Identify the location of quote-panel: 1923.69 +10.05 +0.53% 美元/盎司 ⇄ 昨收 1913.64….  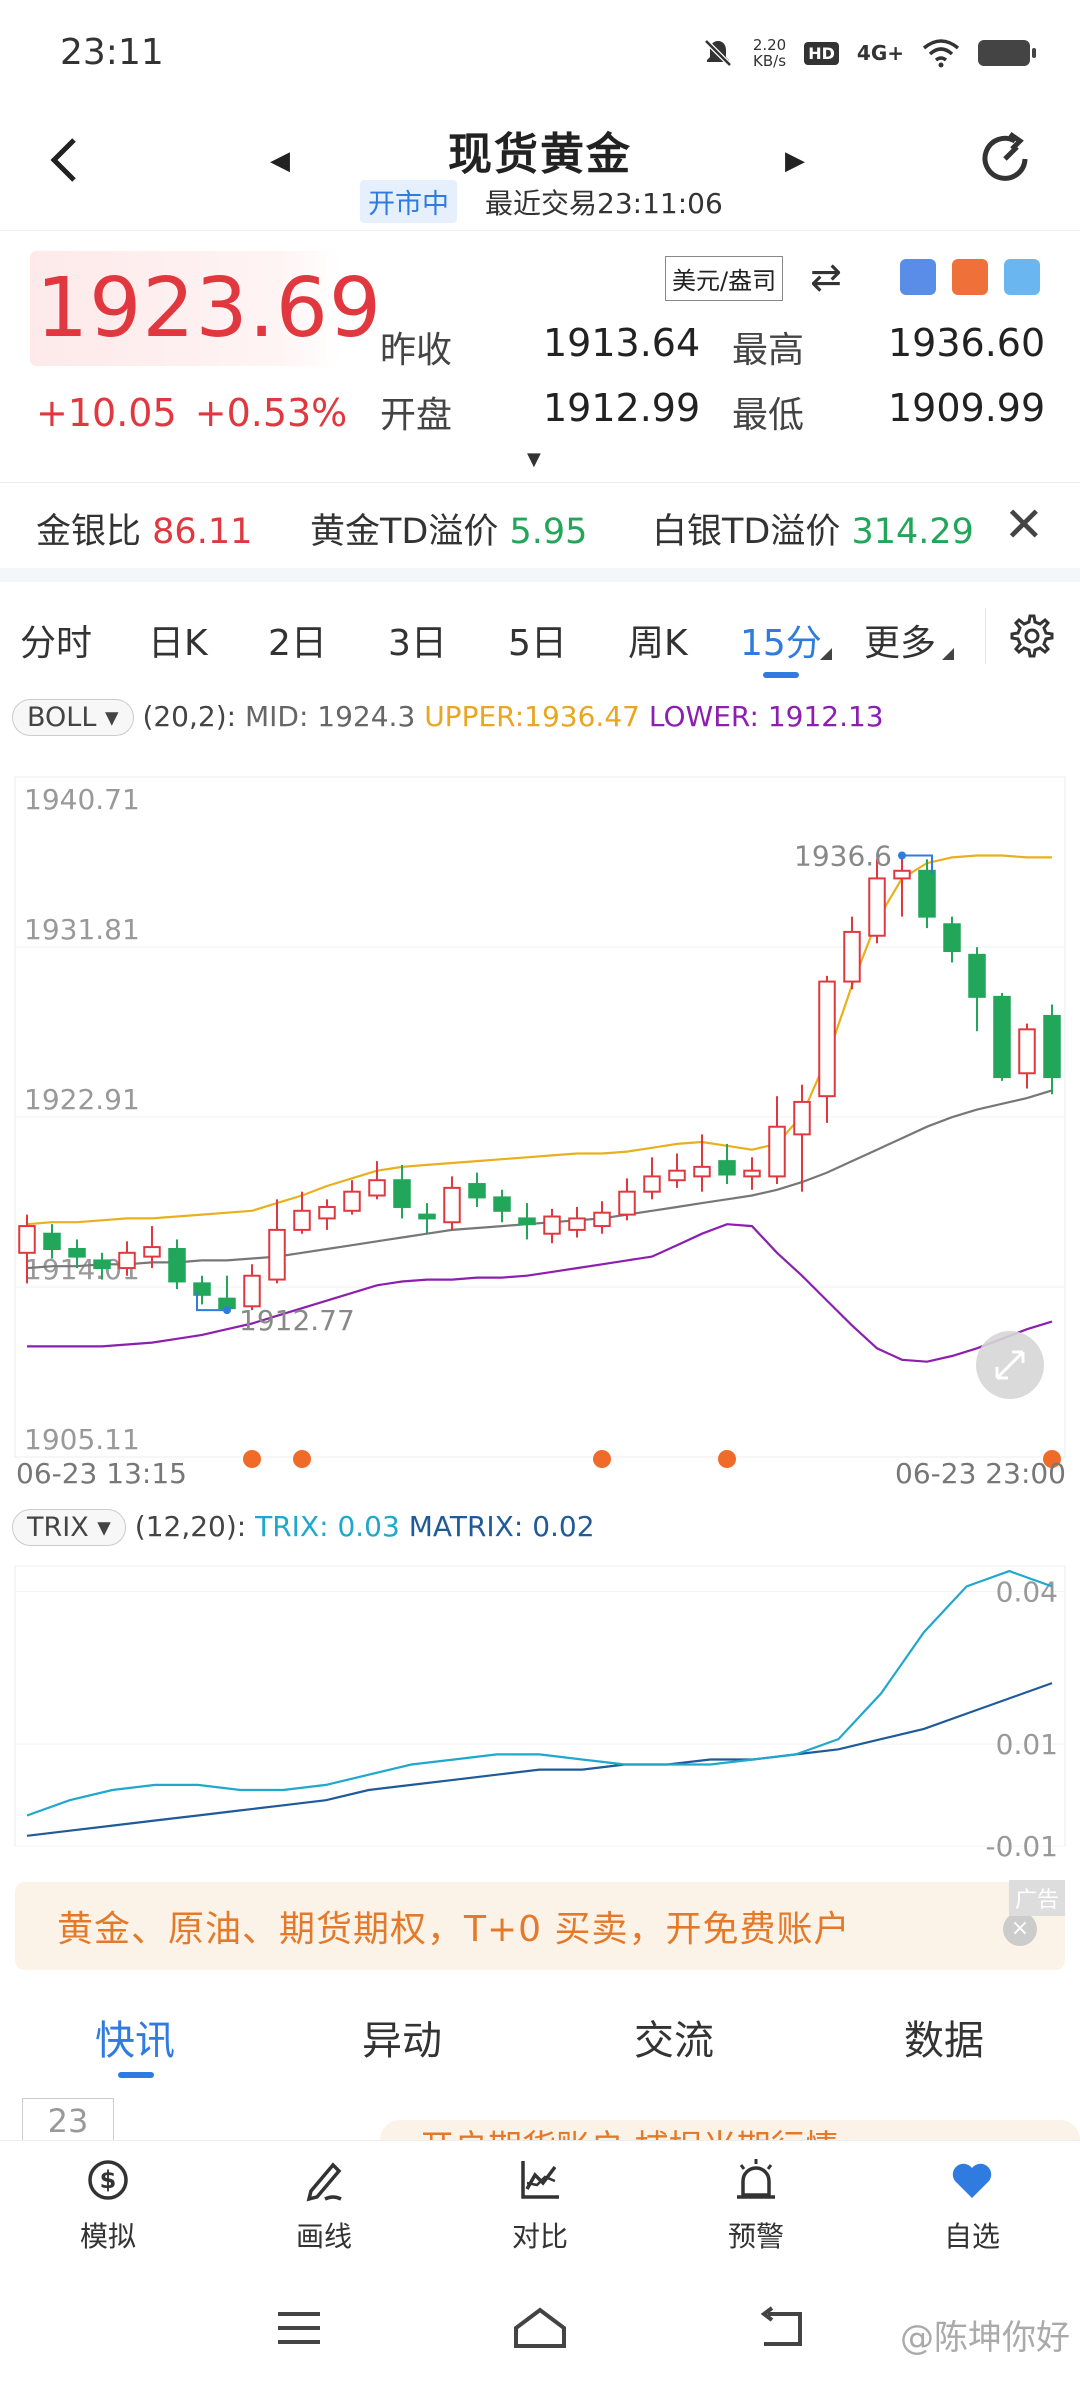
(540, 355).